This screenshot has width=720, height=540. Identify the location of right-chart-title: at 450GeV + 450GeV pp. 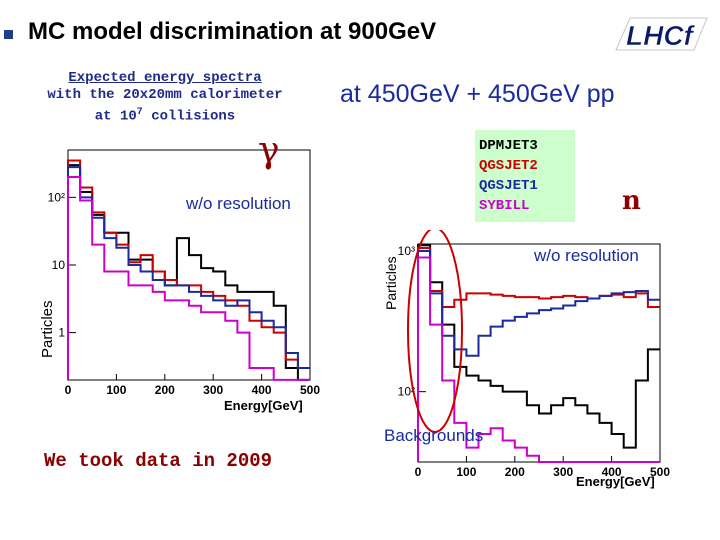
(477, 94).